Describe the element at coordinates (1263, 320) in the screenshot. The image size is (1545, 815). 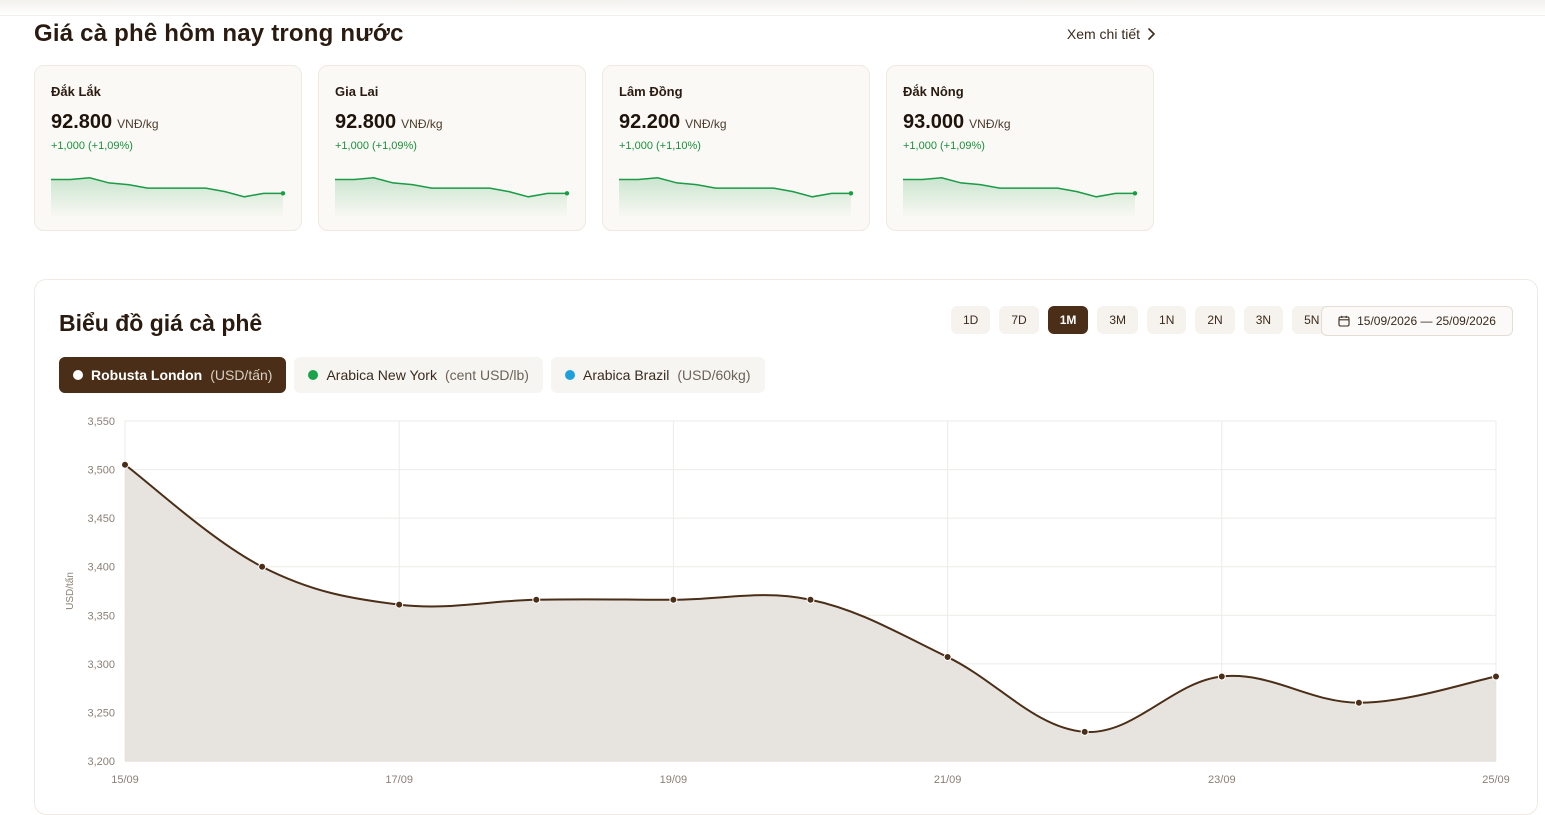
I see `range-button-3n: 3N` at that location.